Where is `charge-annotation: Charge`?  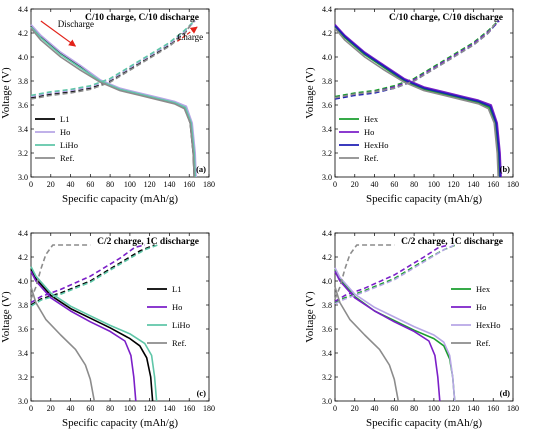
charge-annotation: Charge is located at coordinates (190, 37).